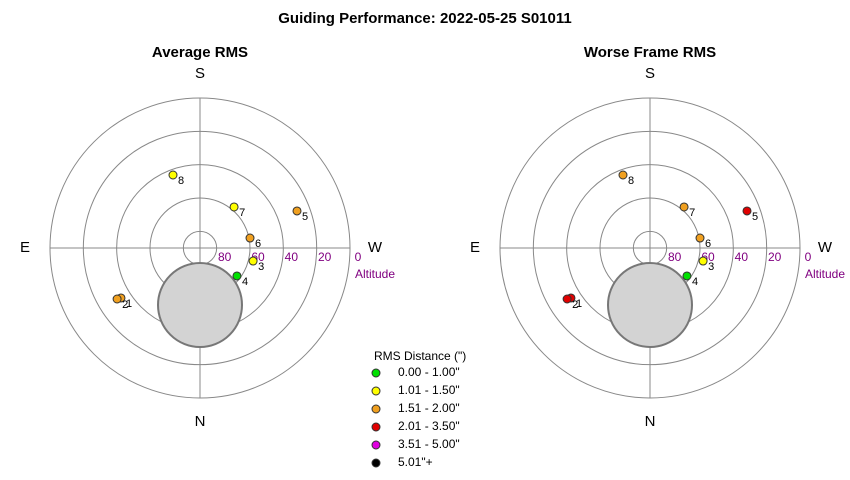  What do you see at coordinates (429, 408) in the screenshot?
I see `legend-label: 1.51 - 2.00"` at bounding box center [429, 408].